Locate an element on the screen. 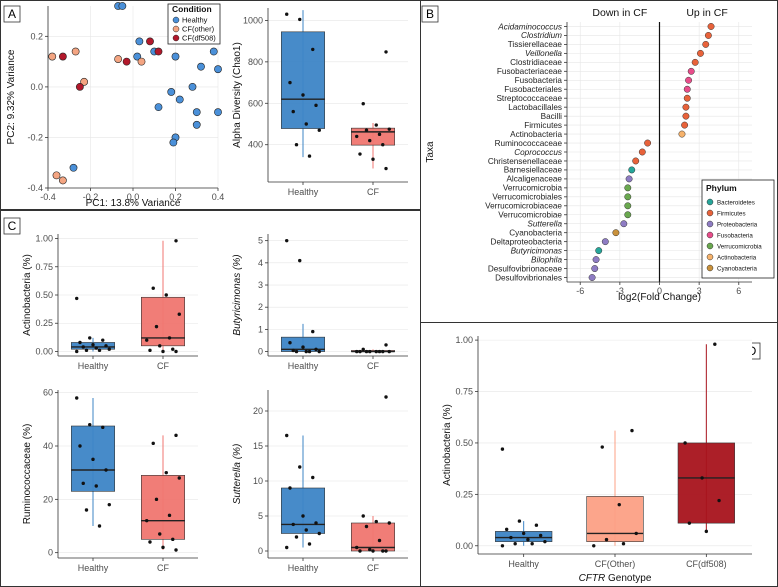  taxa-label: Alcaligenaceae is located at coordinates (534, 179).